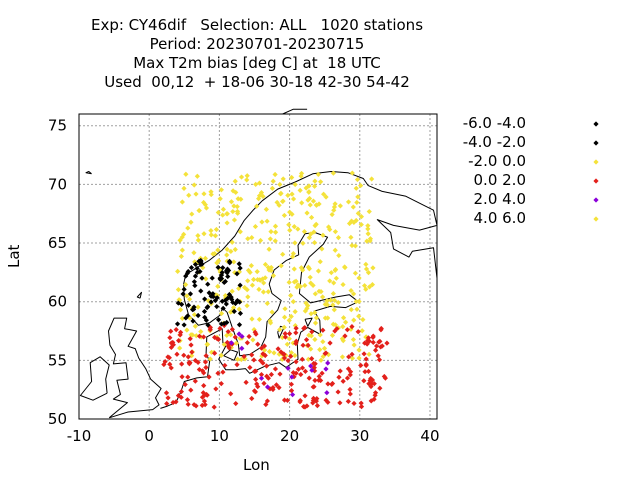 This screenshot has height=480, width=640. Describe the element at coordinates (429, 436) in the screenshot. I see `x-tick-label: 40` at that location.